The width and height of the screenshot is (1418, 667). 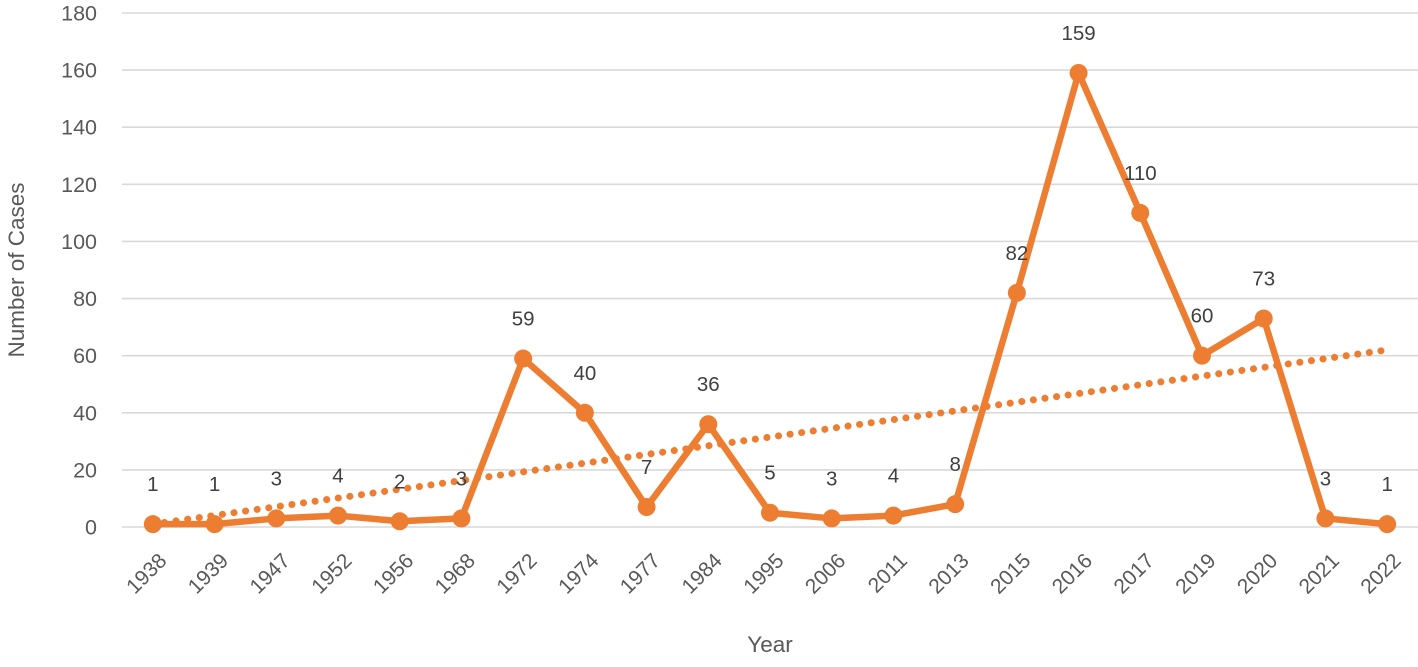 What do you see at coordinates (708, 384) in the screenshot?
I see `data-point-label: 36` at bounding box center [708, 384].